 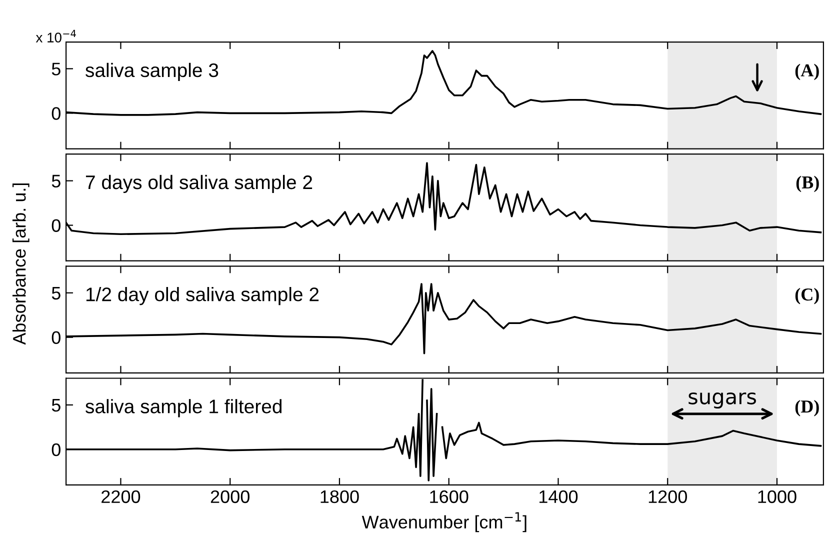 I want to click on band-label: sugars, so click(x=722, y=400).